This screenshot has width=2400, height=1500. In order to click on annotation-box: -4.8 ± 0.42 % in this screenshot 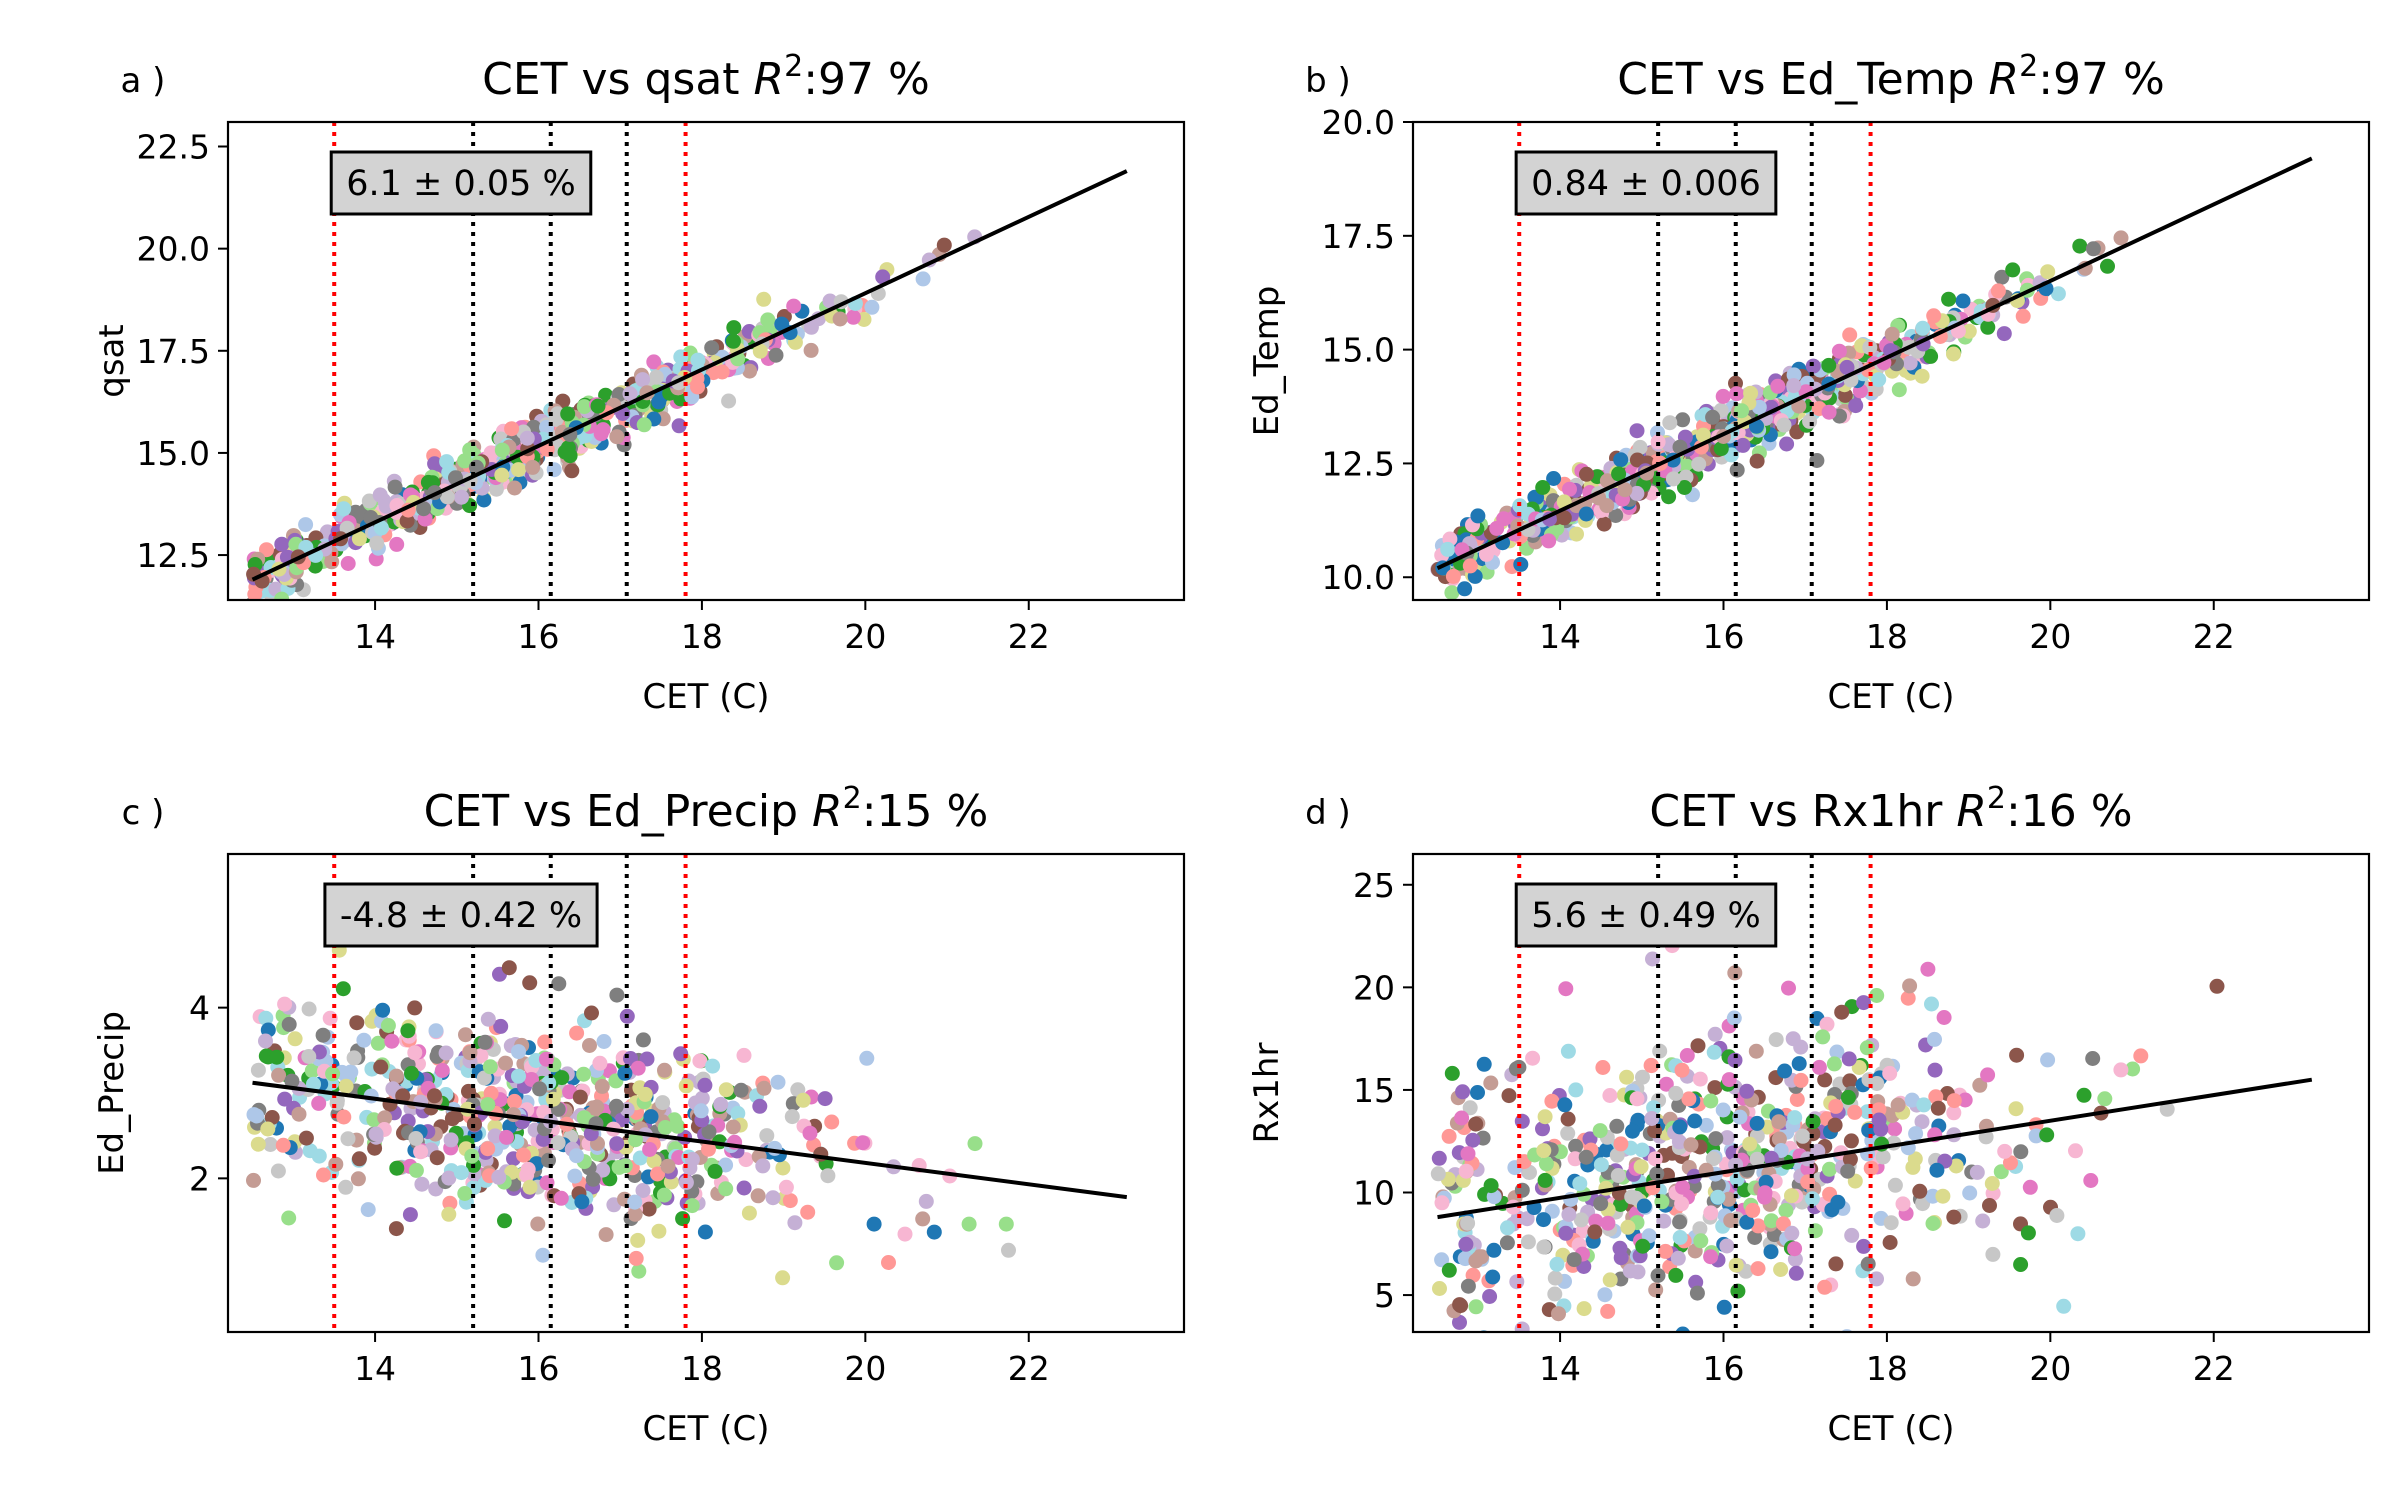, I will do `click(461, 915)`.